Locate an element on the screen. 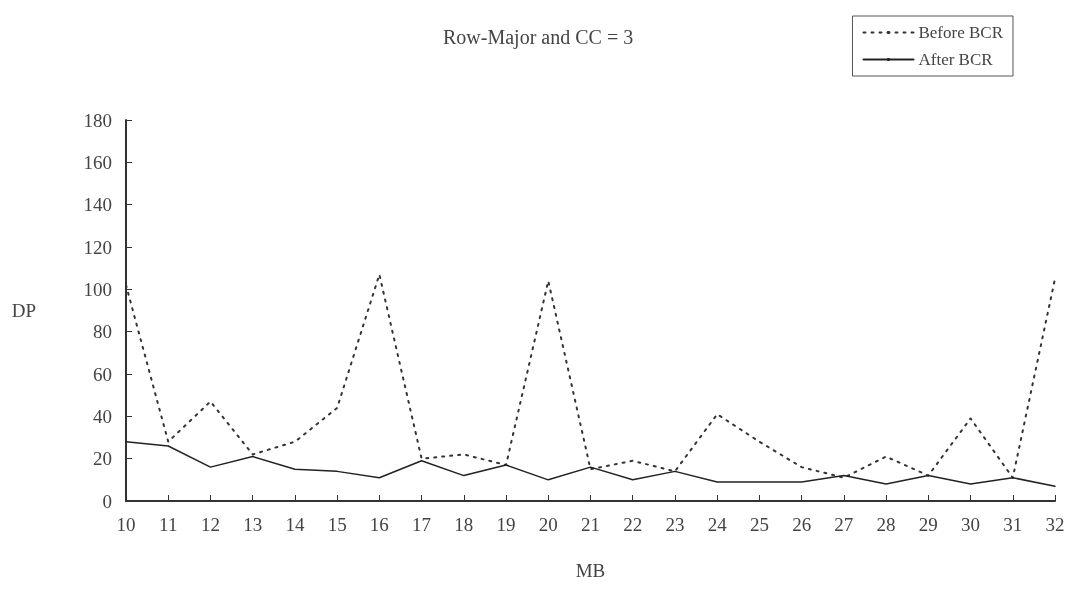 The height and width of the screenshot is (597, 1081). x-tick-label: 15 is located at coordinates (337, 524).